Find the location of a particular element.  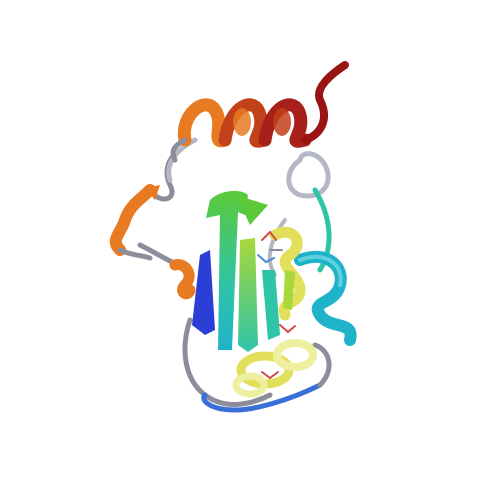

helix-orange-left is located at coordinates (153, 218).